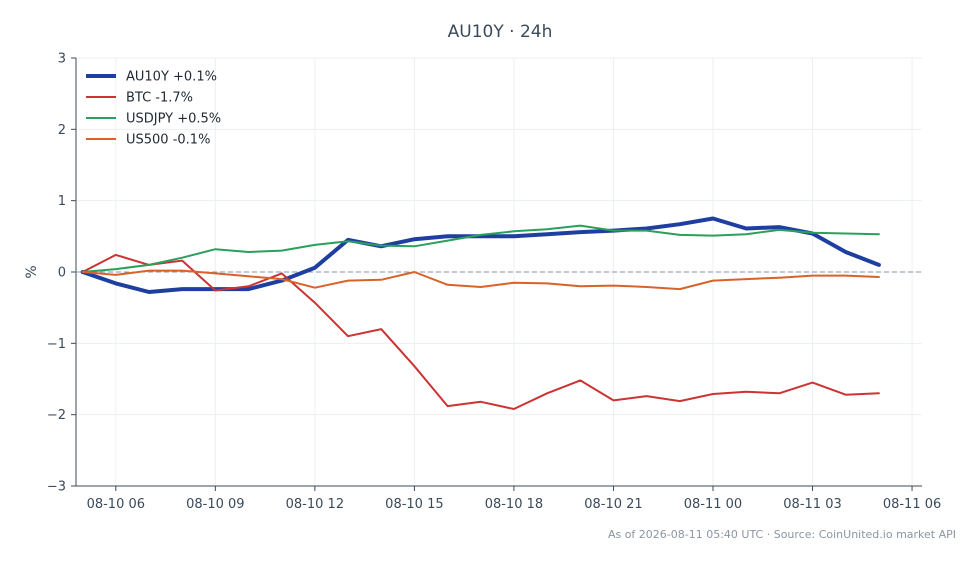 Image resolution: width=980 pixels, height=564 pixels. What do you see at coordinates (315, 504) in the screenshot?
I see `x-tick-label: 08-10 12` at bounding box center [315, 504].